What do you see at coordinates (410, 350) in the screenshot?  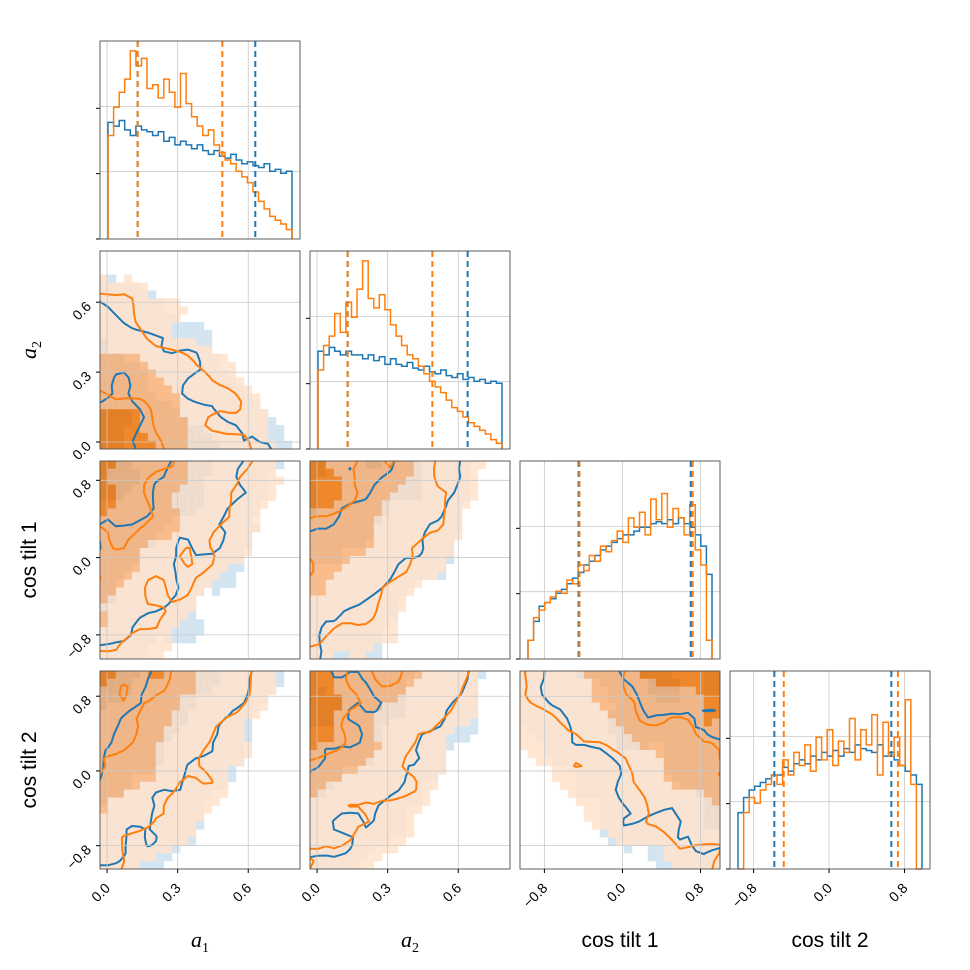 I see `panel-frame` at bounding box center [410, 350].